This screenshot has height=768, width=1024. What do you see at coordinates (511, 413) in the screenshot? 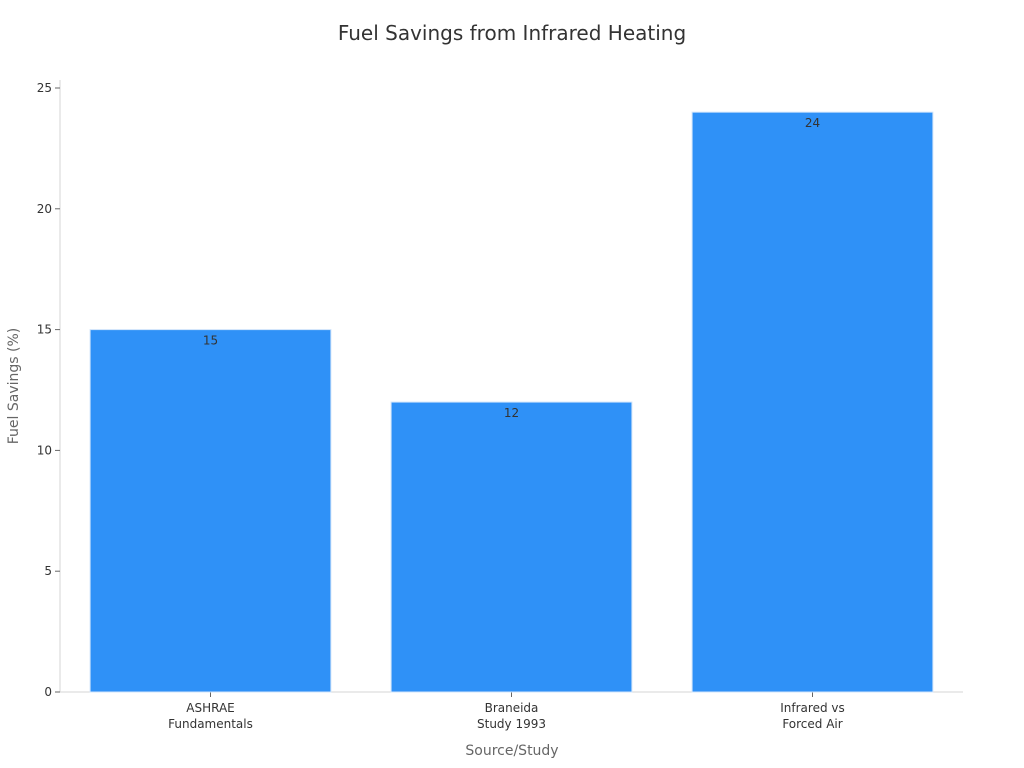
I see `bar-data-label: 12` at bounding box center [511, 413].